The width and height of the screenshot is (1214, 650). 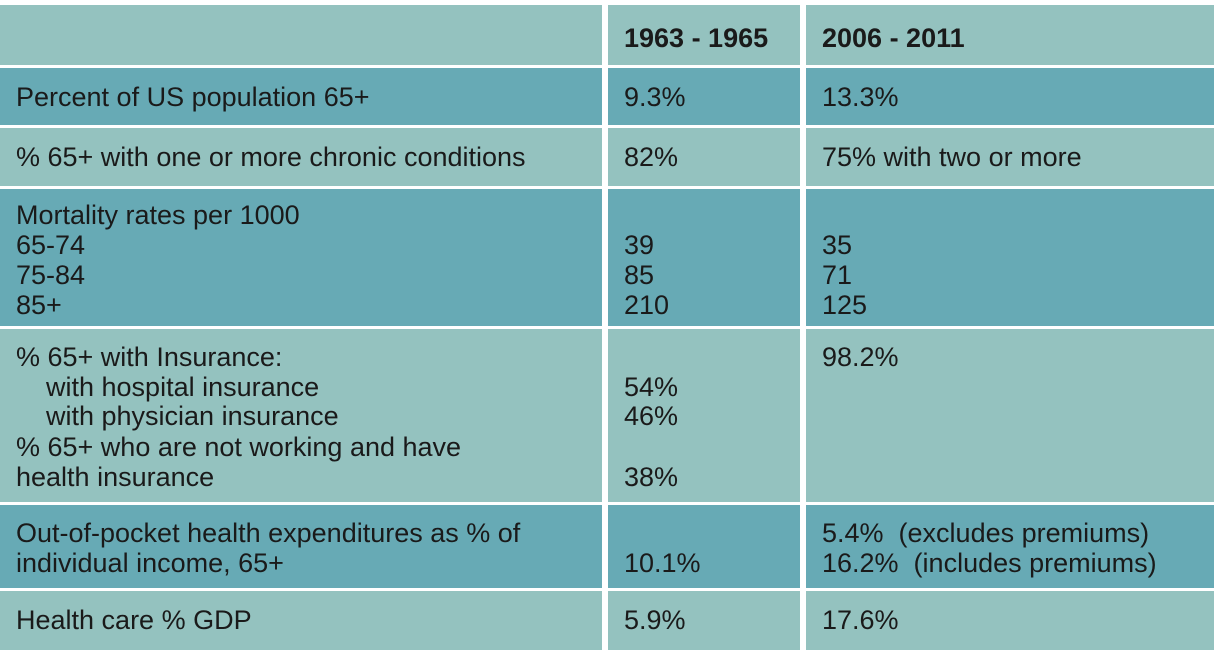 What do you see at coordinates (651, 416) in the screenshot?
I see `cell-text: 46%` at bounding box center [651, 416].